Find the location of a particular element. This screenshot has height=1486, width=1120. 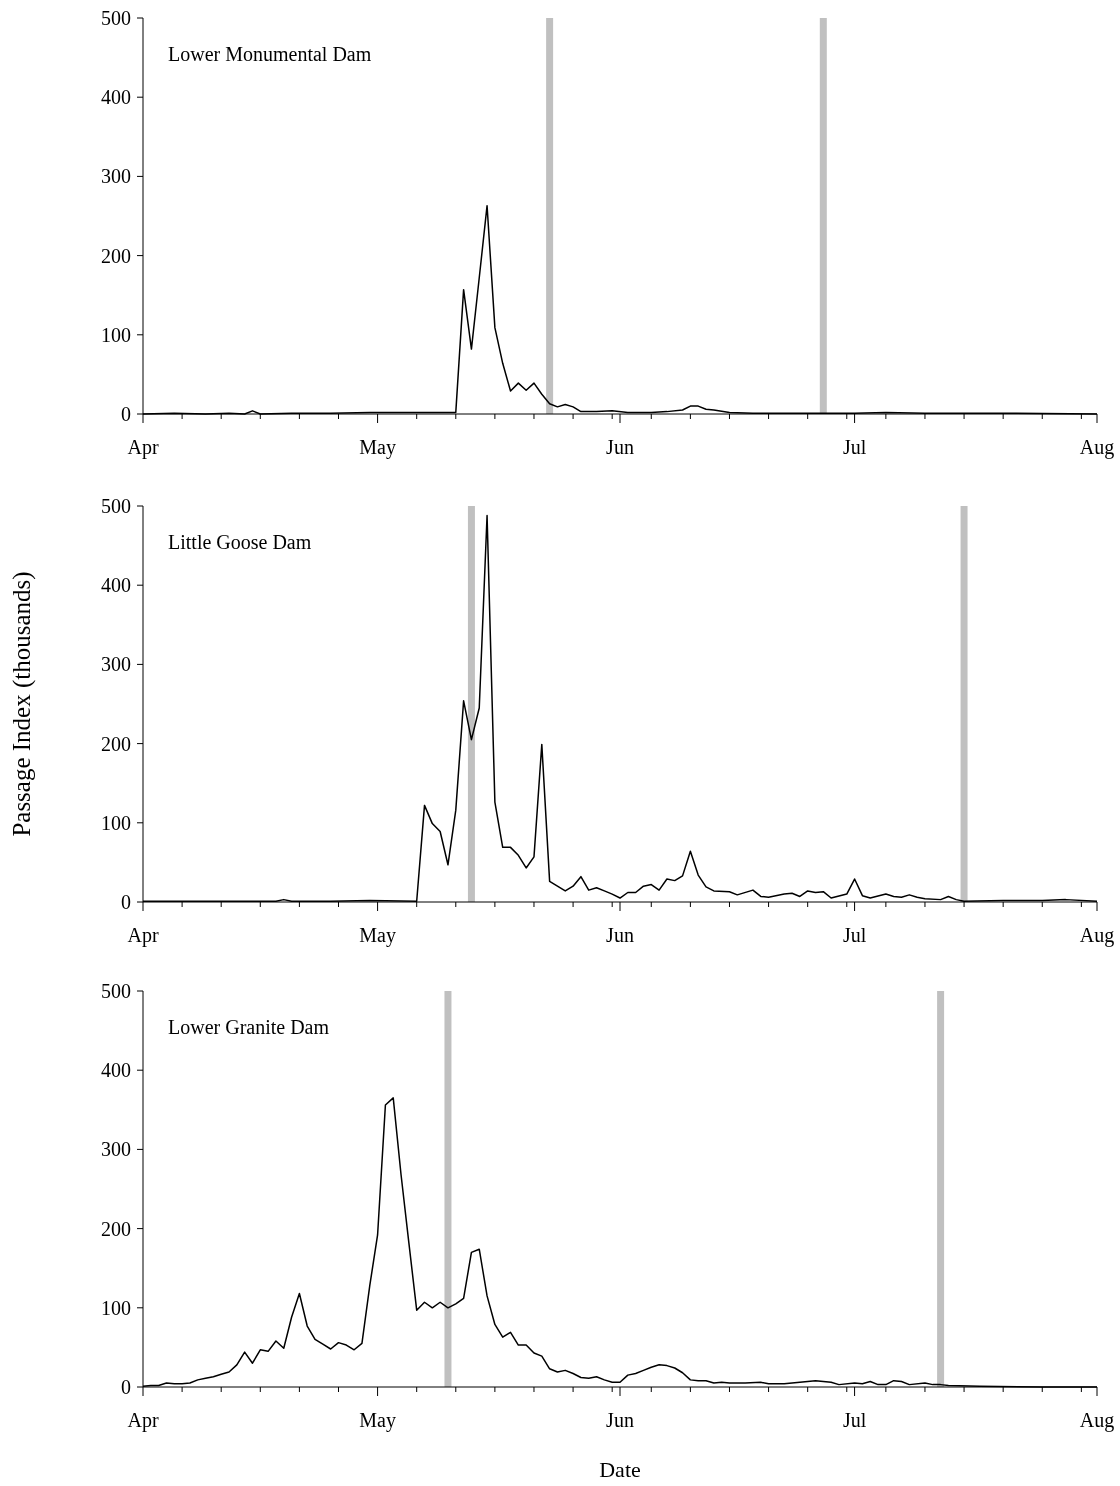

text: Lower Monumental Dam is located at coordinates (270, 54).